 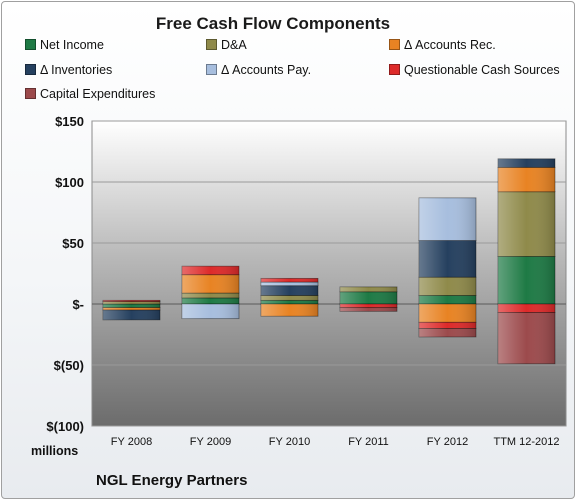 I want to click on legend-item-accounts-pay: Δ Accounts Pay., so click(x=258, y=70).